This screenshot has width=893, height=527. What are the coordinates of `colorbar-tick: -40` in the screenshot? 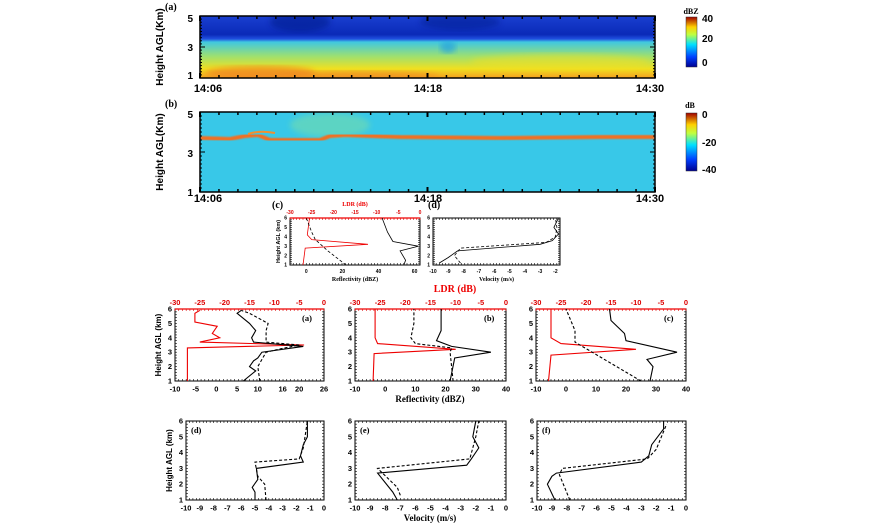 It's located at (709, 170).